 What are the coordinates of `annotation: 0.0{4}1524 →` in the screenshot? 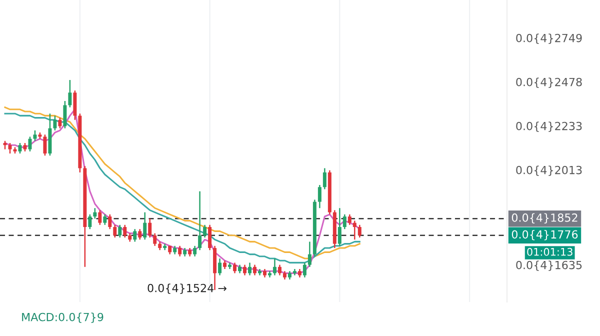 It's located at (187, 289).